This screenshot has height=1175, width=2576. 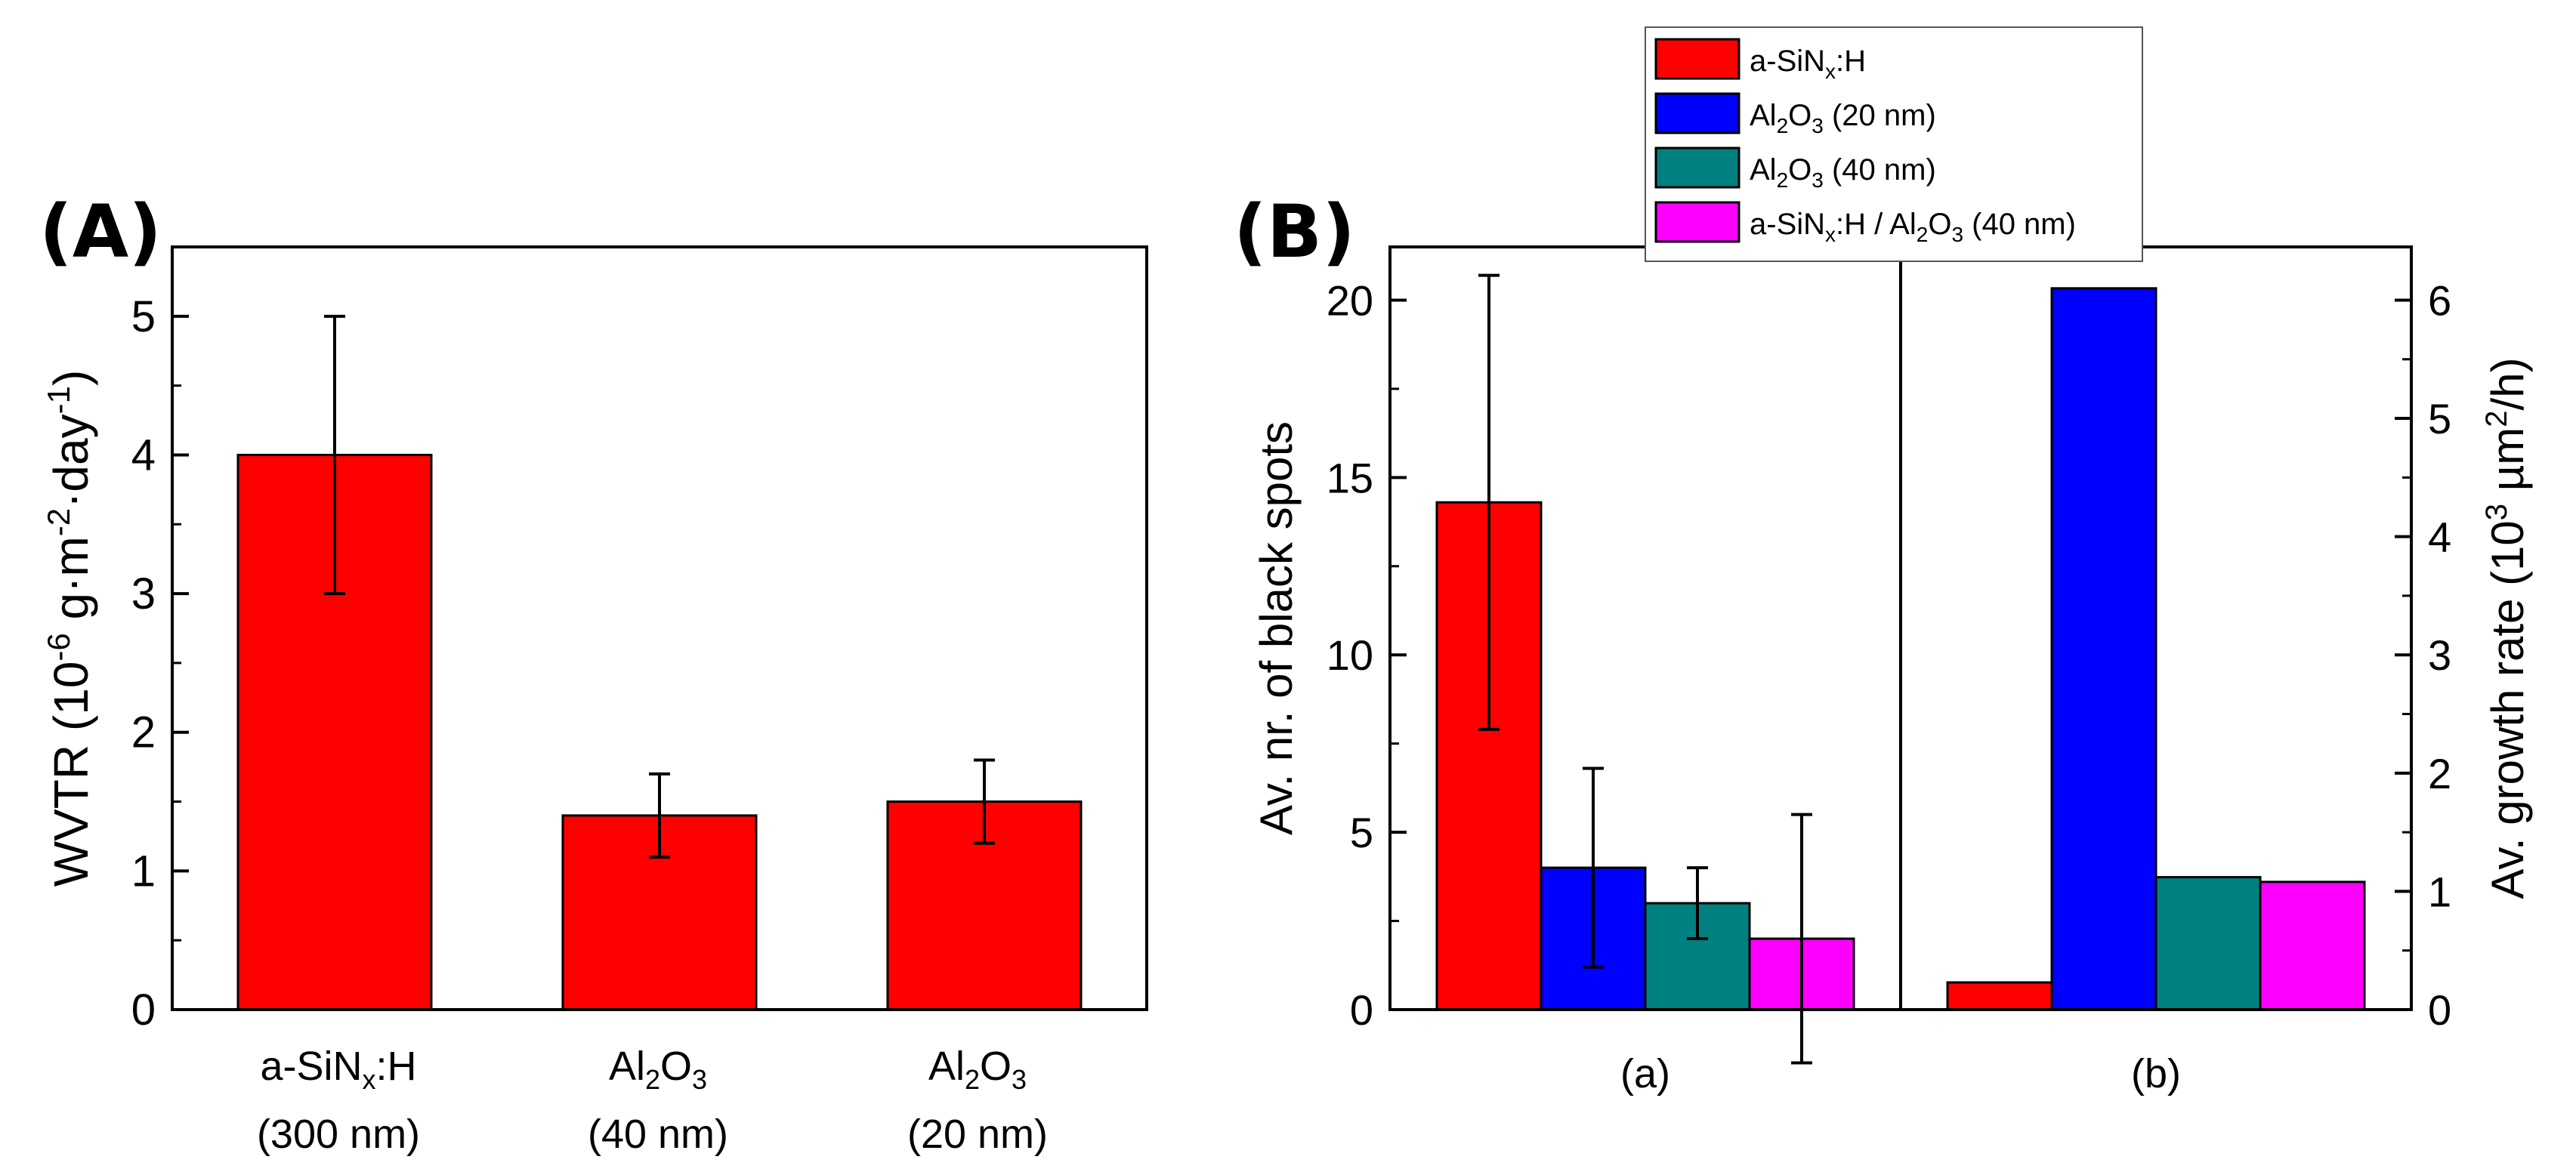 What do you see at coordinates (143, 871) in the screenshot?
I see `panel-a-y-tick-label: 1` at bounding box center [143, 871].